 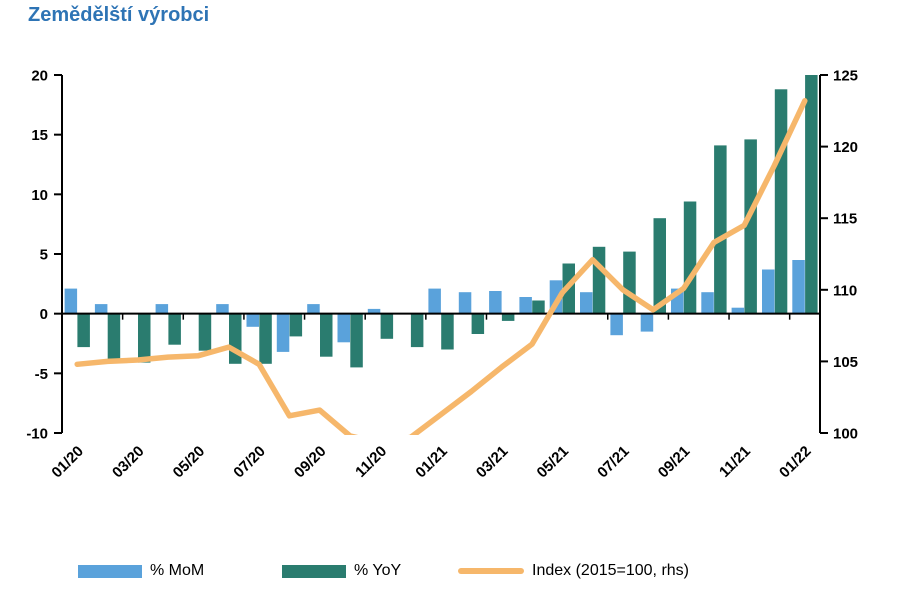 What do you see at coordinates (495, 302) in the screenshot?
I see `mom-bar-03/21` at bounding box center [495, 302].